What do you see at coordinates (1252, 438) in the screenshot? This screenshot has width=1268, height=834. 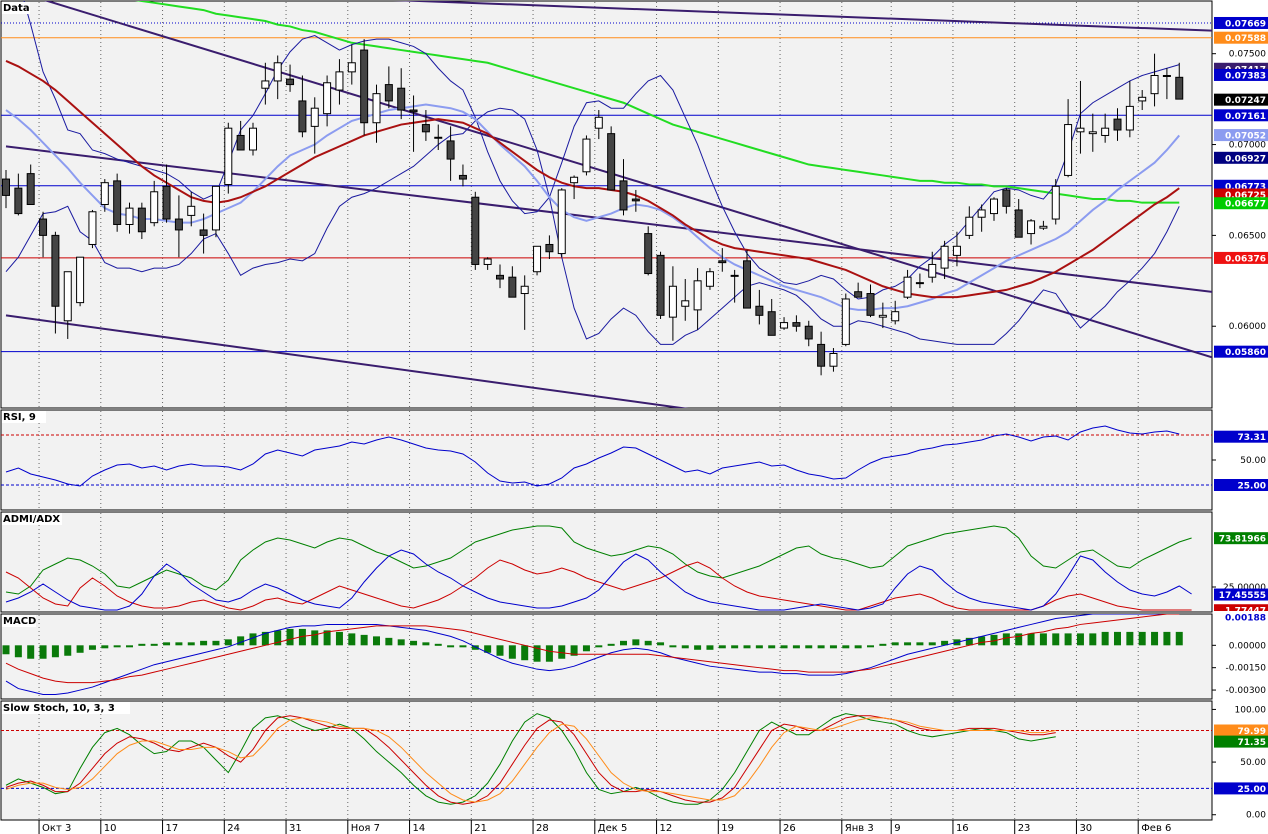 I see `rsi-value-tag: 73.31` at bounding box center [1252, 438].